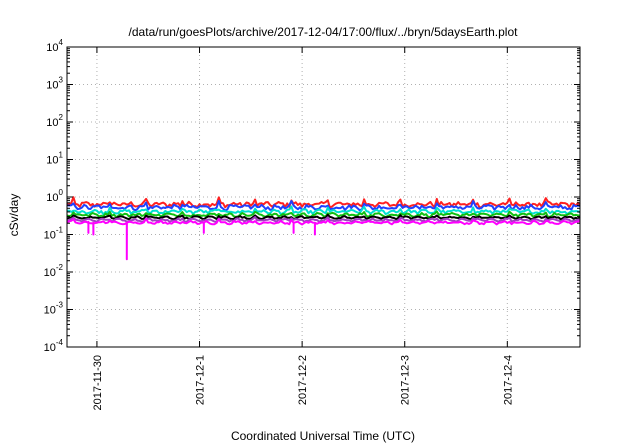 Image resolution: width=640 pixels, height=448 pixels. I want to click on y-tick-label: 10⁻¹, so click(54, 234).